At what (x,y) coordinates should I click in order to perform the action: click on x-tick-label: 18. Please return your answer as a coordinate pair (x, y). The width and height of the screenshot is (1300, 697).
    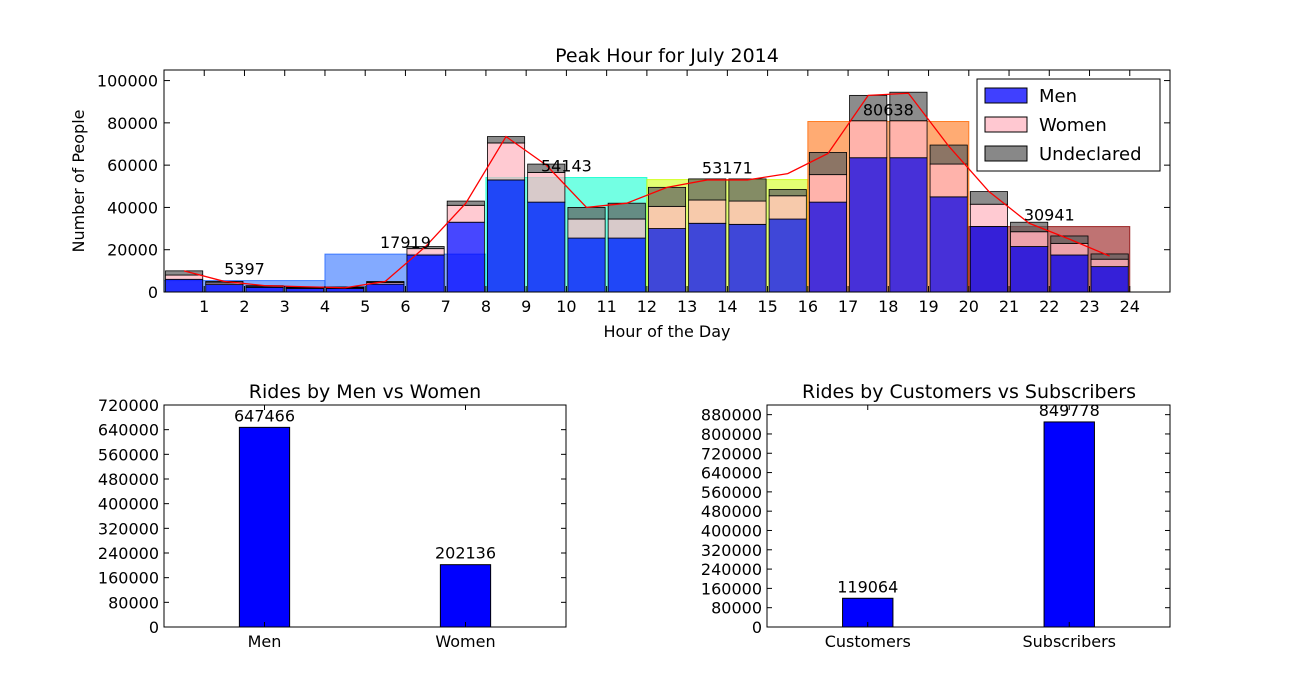
    Looking at the image, I should click on (888, 306).